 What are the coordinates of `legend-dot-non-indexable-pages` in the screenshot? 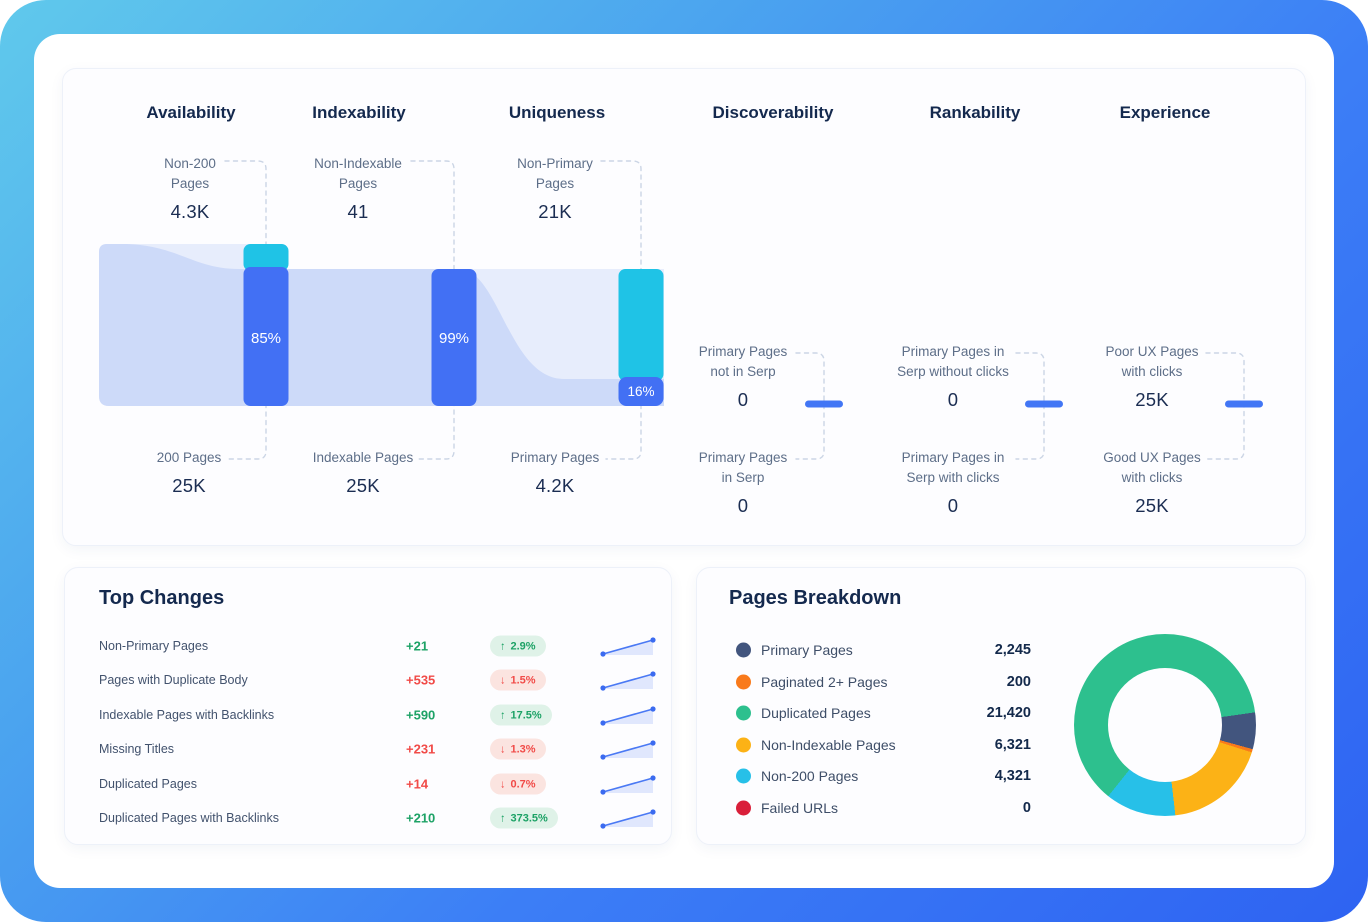 It's located at (743, 744).